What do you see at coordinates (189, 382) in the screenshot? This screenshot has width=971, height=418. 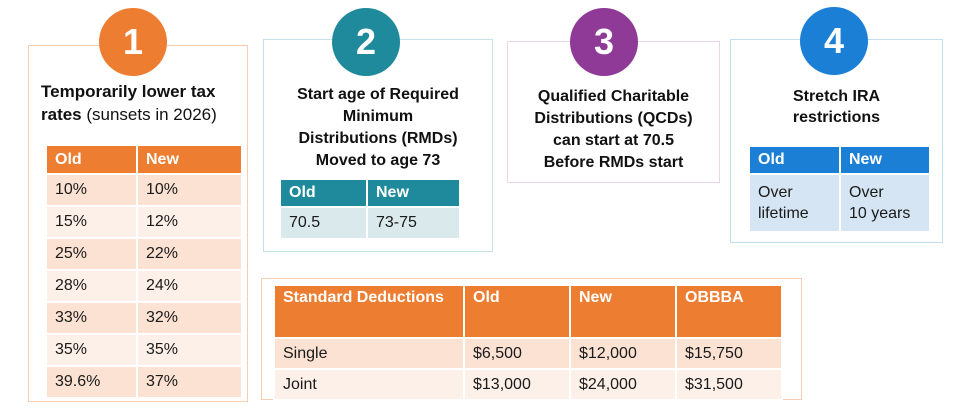 I see `table-cell: 37%` at bounding box center [189, 382].